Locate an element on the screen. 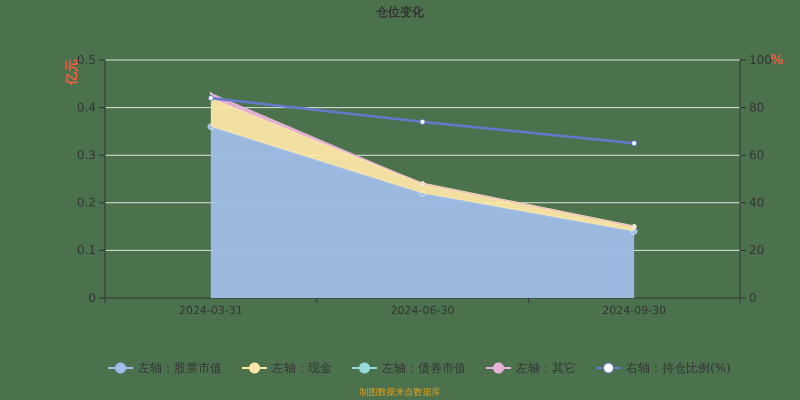 This screenshot has width=800, height=400. y-tick-label: 0.3 is located at coordinates (86, 155).